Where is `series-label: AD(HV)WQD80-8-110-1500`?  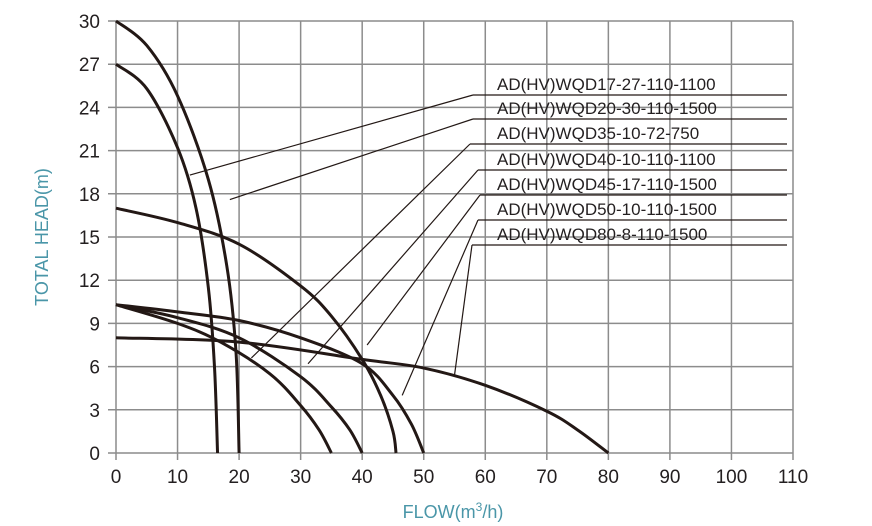 series-label: AD(HV)WQD80-8-110-1500 is located at coordinates (602, 234).